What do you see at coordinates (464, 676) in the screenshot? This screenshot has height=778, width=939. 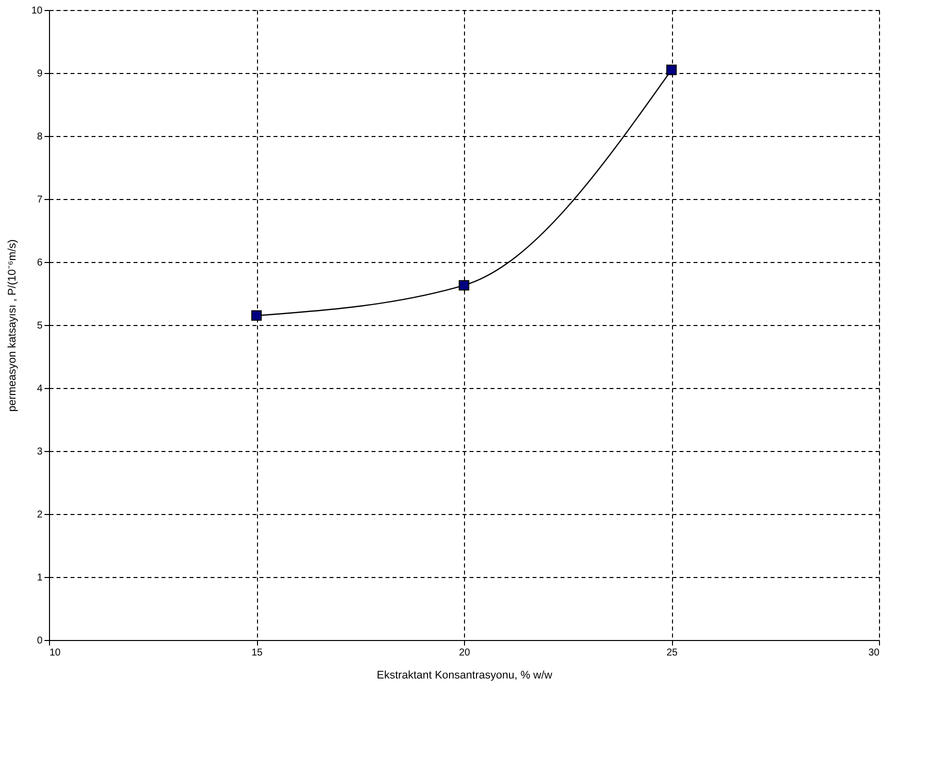 I see `x-axis-title: Ekstraktant Konsantrasyonu, % w/w` at bounding box center [464, 676].